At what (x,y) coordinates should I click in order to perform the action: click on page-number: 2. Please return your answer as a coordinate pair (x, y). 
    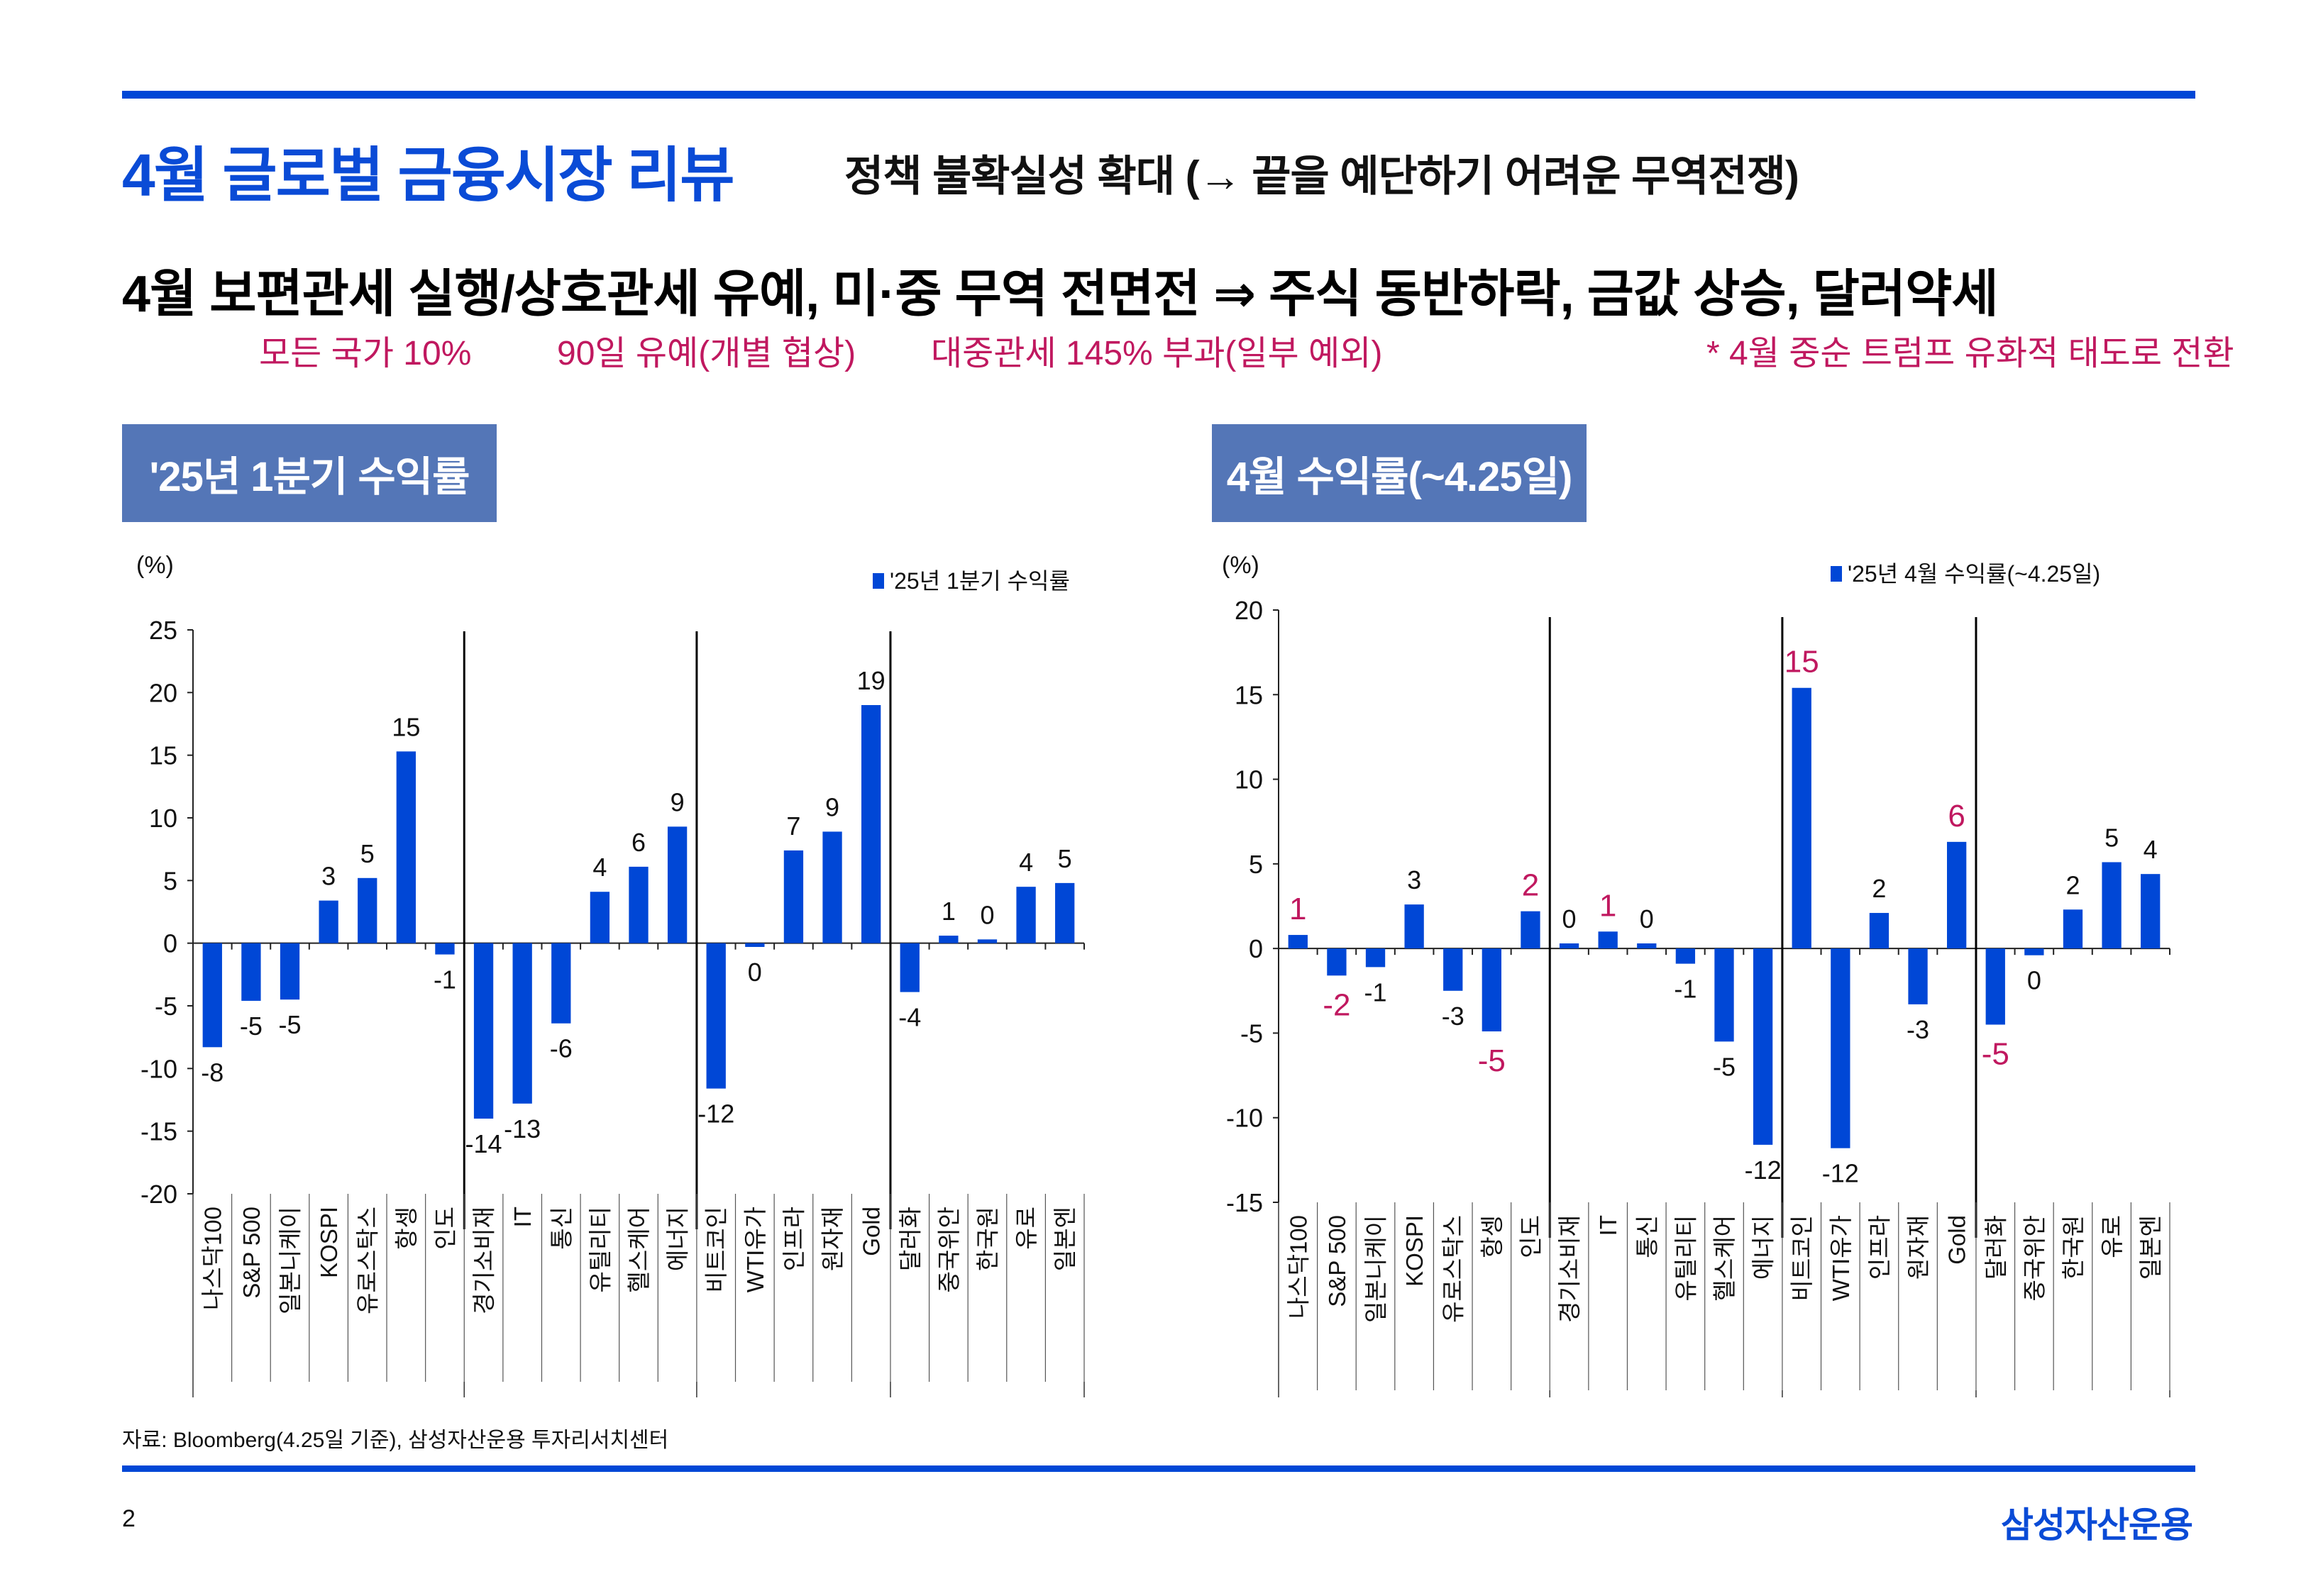
    Looking at the image, I should click on (129, 1519).